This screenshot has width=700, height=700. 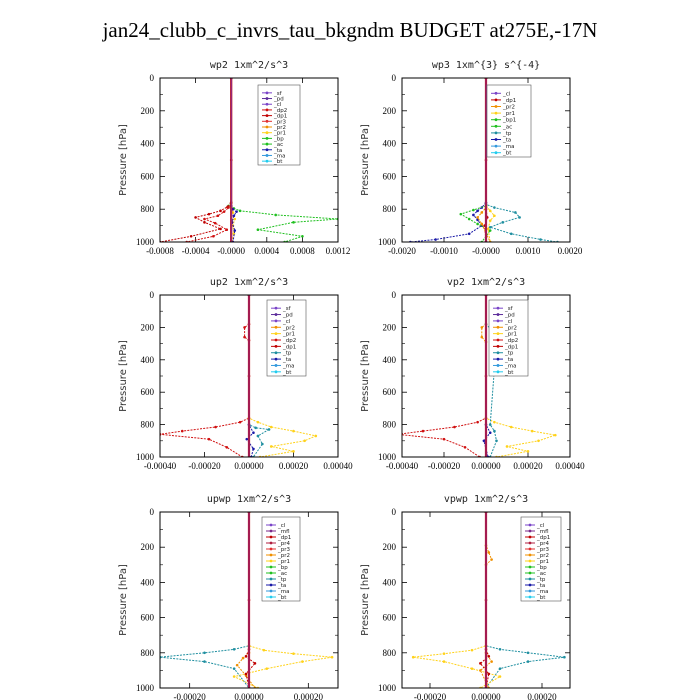 I want to click on x-tick-label: 0.00040, so click(x=570, y=466).